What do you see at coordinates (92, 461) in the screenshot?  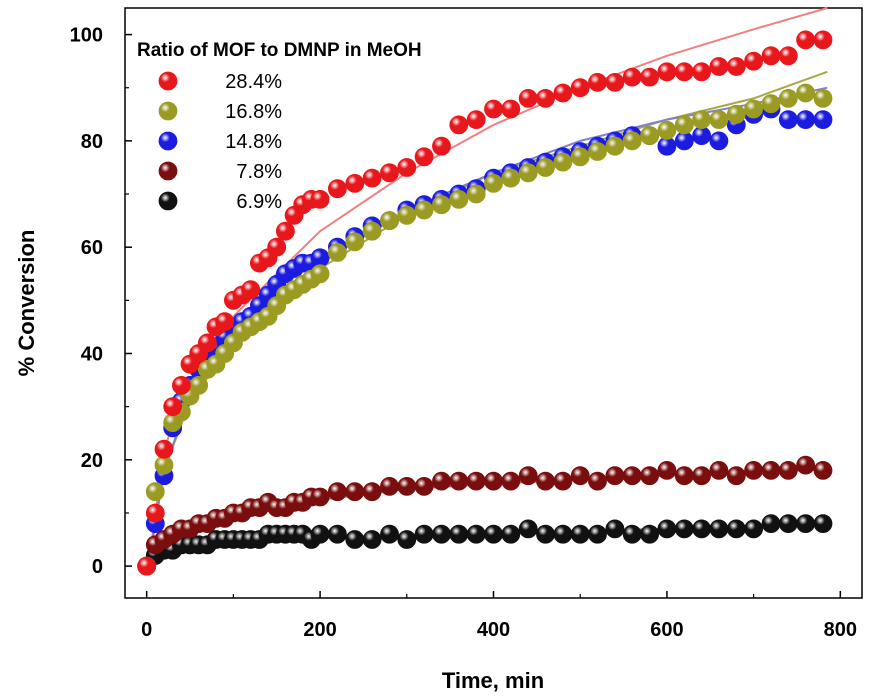 I see `y-tick-label: 20` at bounding box center [92, 461].